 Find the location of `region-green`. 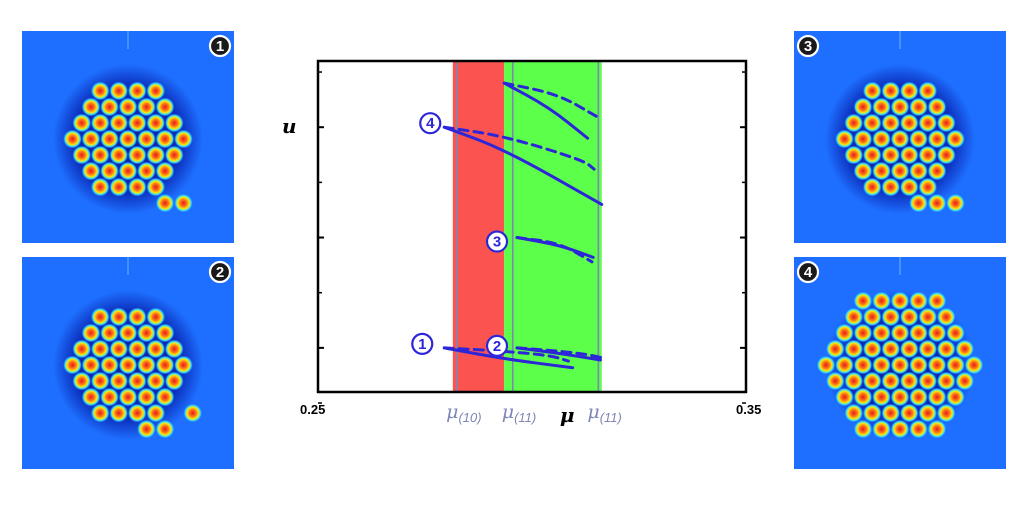

region-green is located at coordinates (553, 226).